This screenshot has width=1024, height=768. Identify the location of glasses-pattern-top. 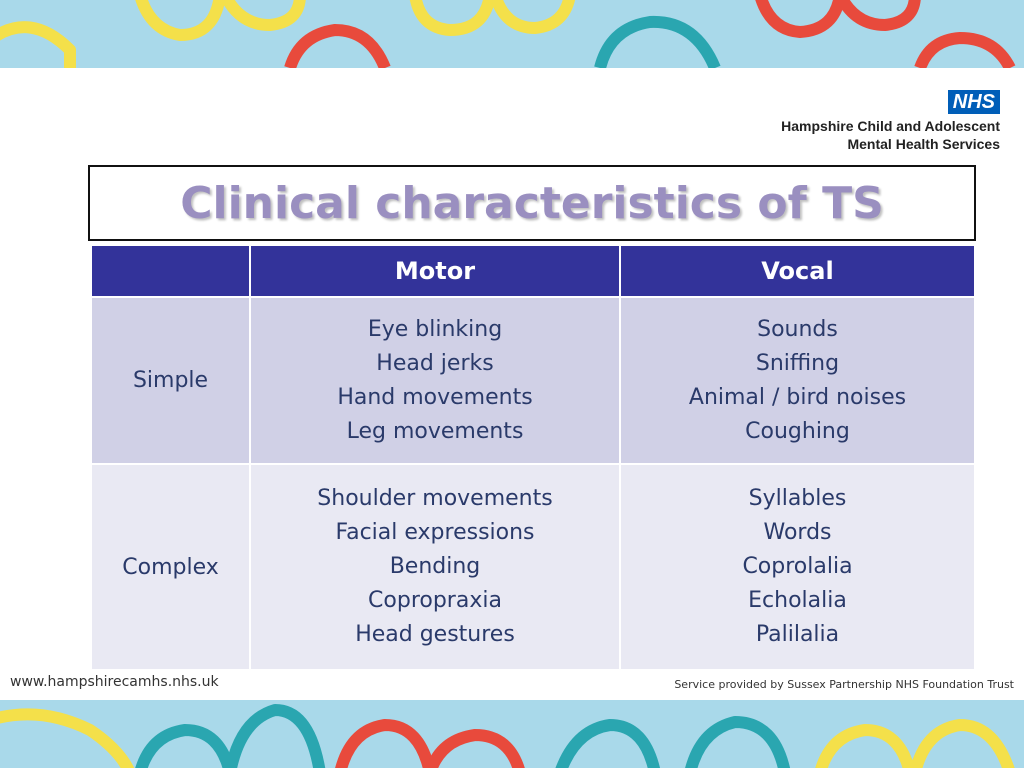
(512, 34).